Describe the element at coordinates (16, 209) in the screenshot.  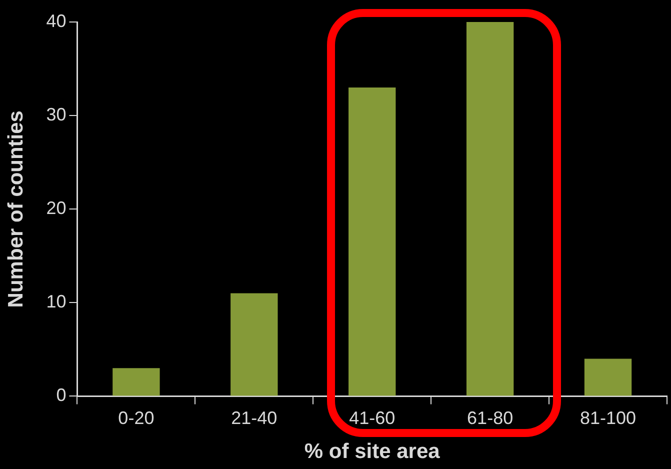
I see `y-axis-title: Number of counties` at that location.